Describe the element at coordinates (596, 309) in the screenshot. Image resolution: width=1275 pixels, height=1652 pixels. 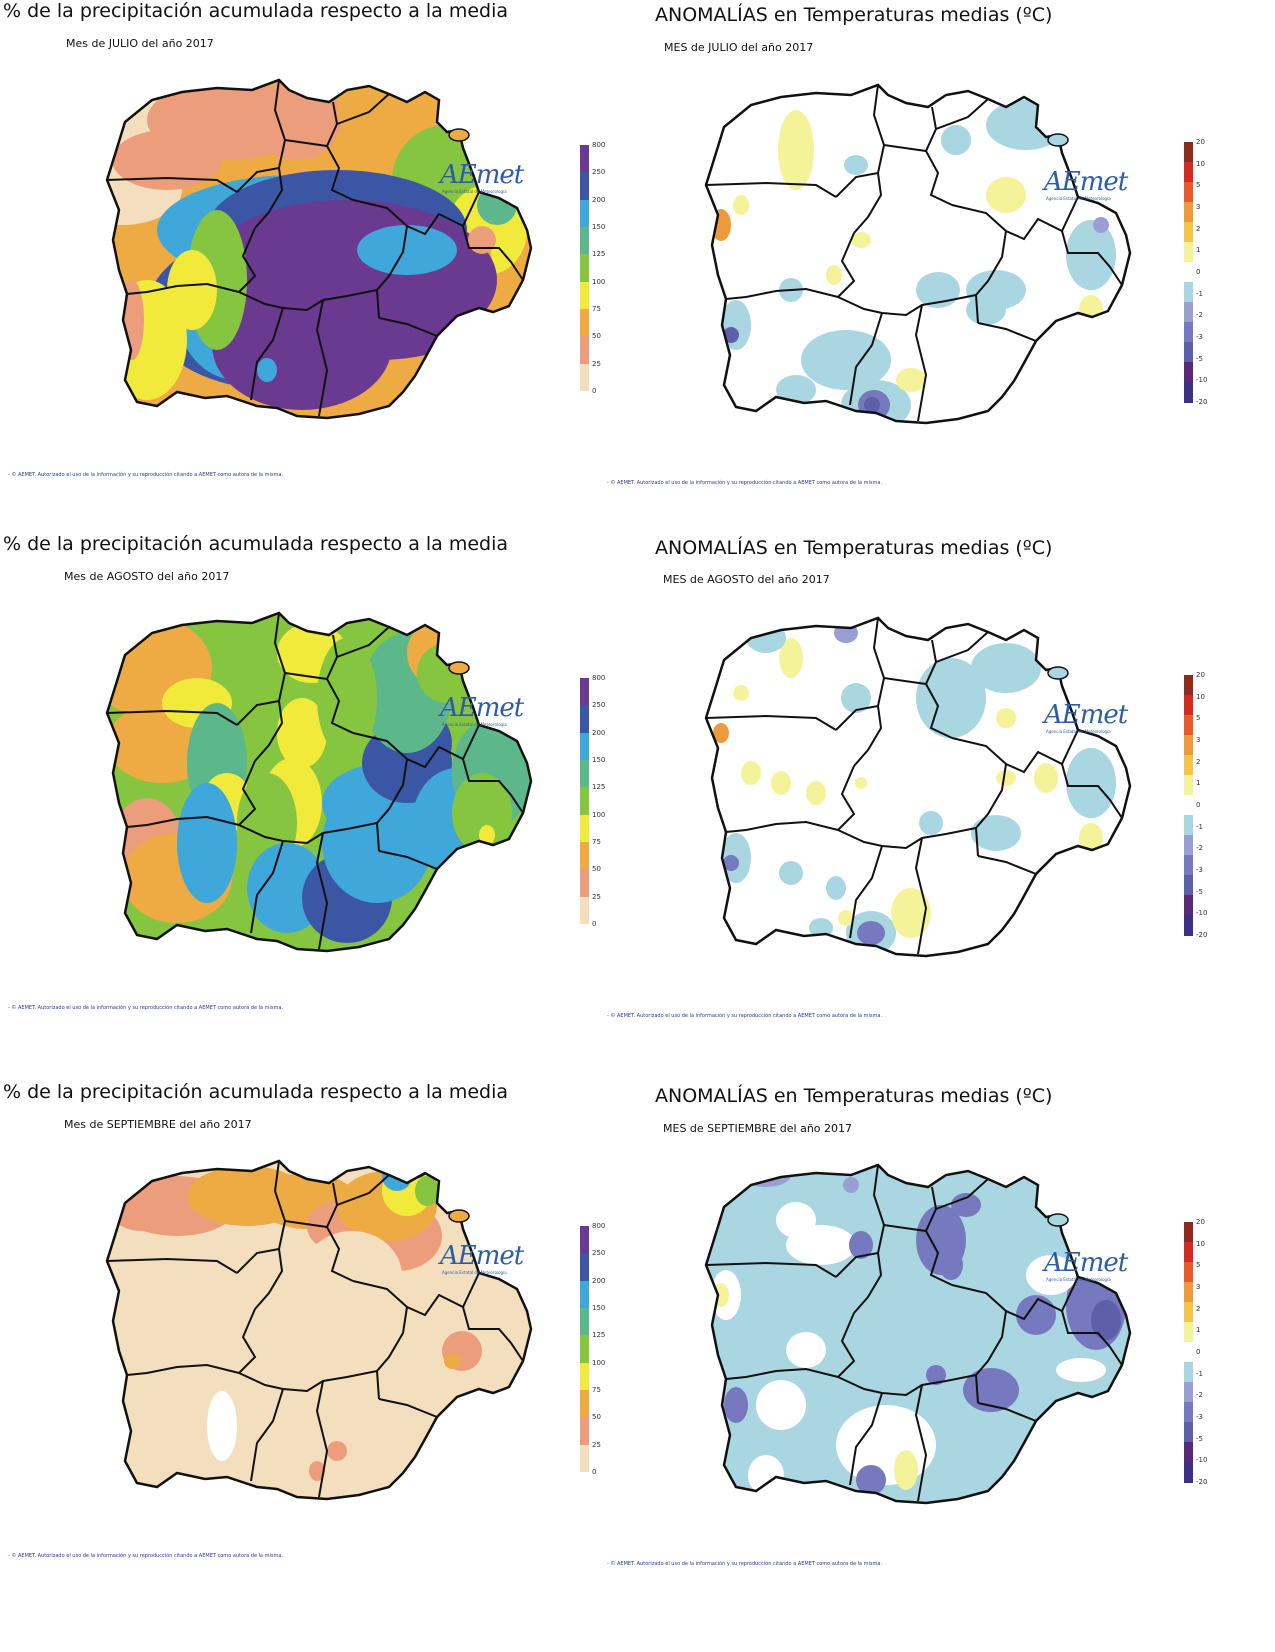
I see `legend-label: 75` at that location.